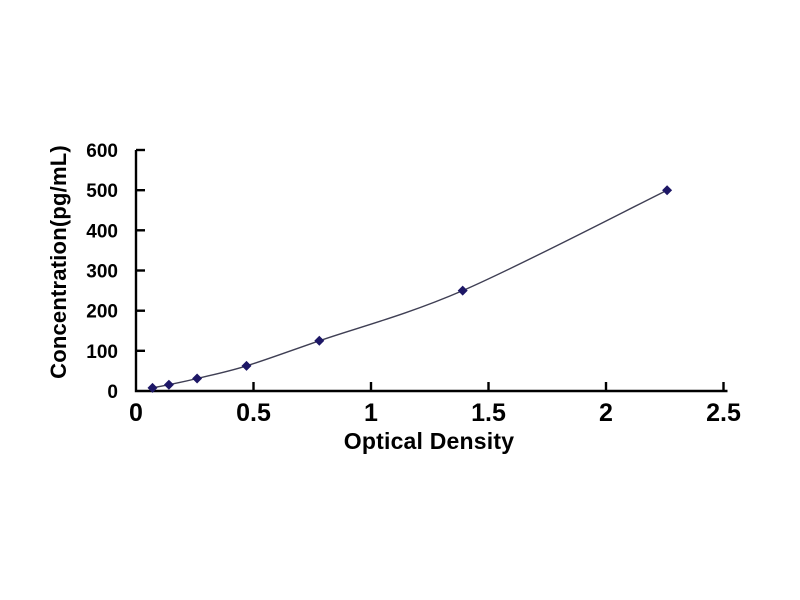 Image resolution: width=800 pixels, height=600 pixels. Describe the element at coordinates (723, 413) in the screenshot. I see `x-tick-label: 2.5` at that location.